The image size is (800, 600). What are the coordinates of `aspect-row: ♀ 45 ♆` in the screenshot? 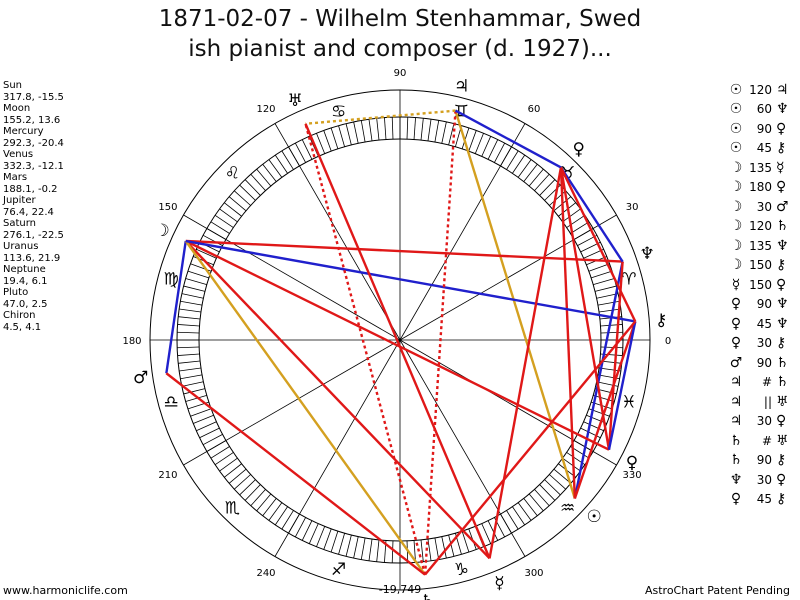 It's located at (764, 324).